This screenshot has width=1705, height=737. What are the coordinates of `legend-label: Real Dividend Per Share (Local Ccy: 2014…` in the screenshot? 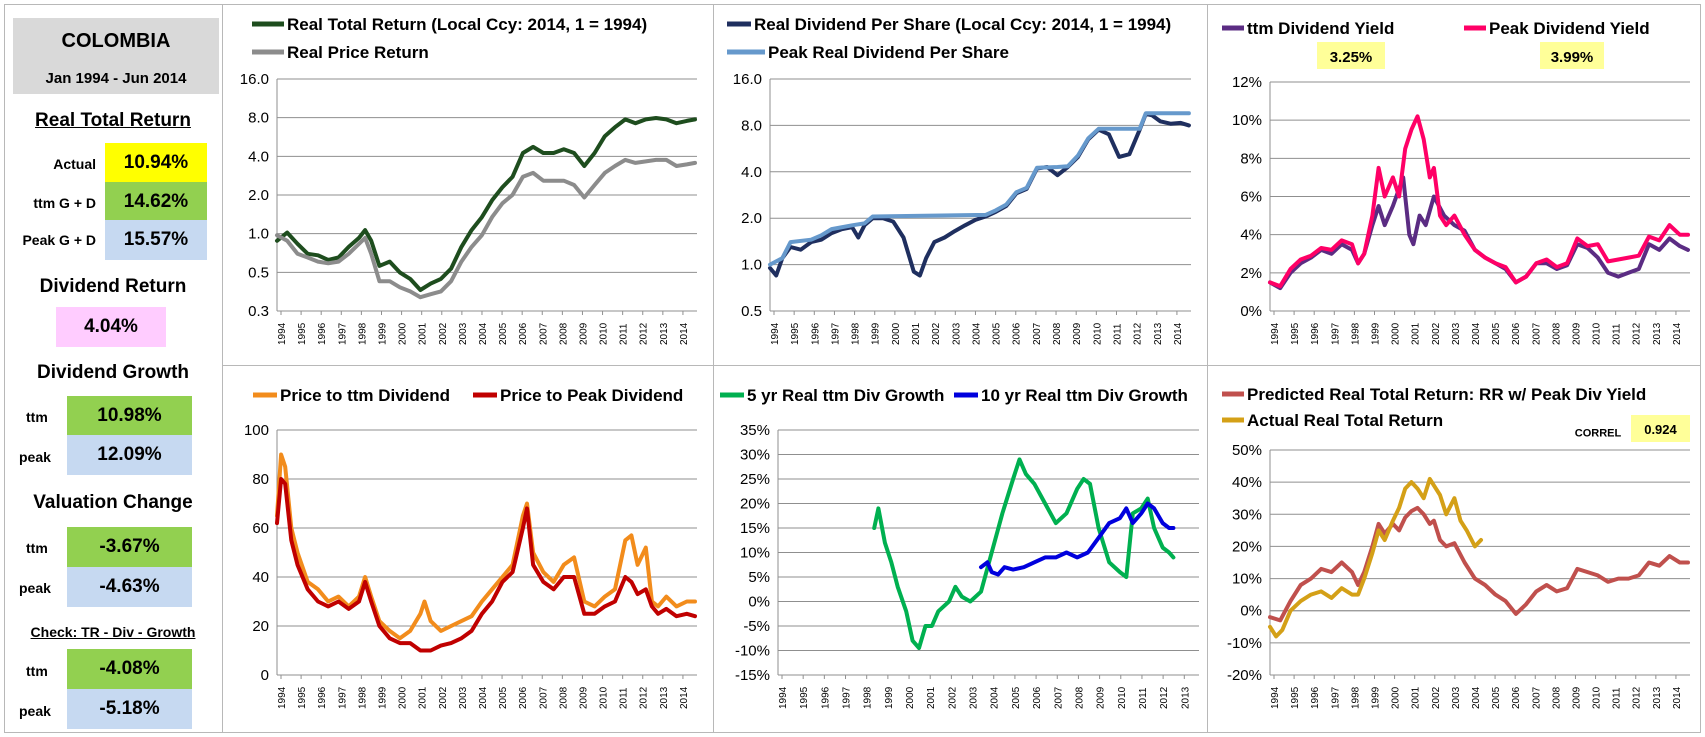 It's located at (962, 24).